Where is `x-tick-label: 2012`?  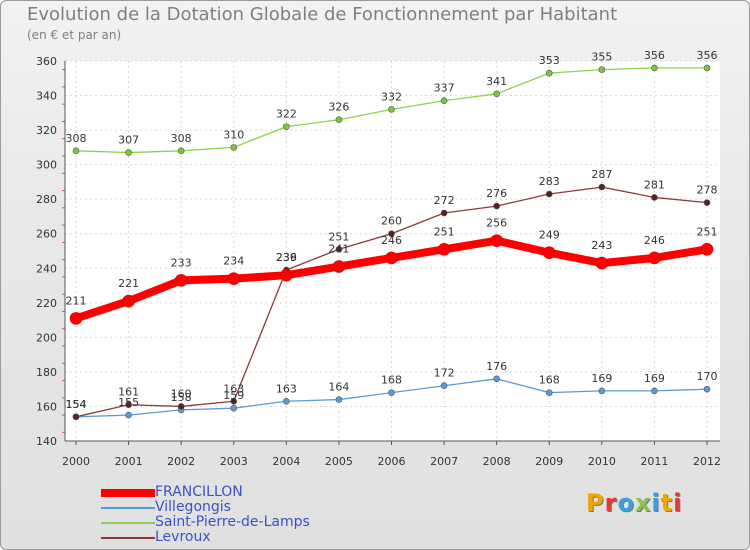
x-tick-label: 2012 is located at coordinates (707, 461).